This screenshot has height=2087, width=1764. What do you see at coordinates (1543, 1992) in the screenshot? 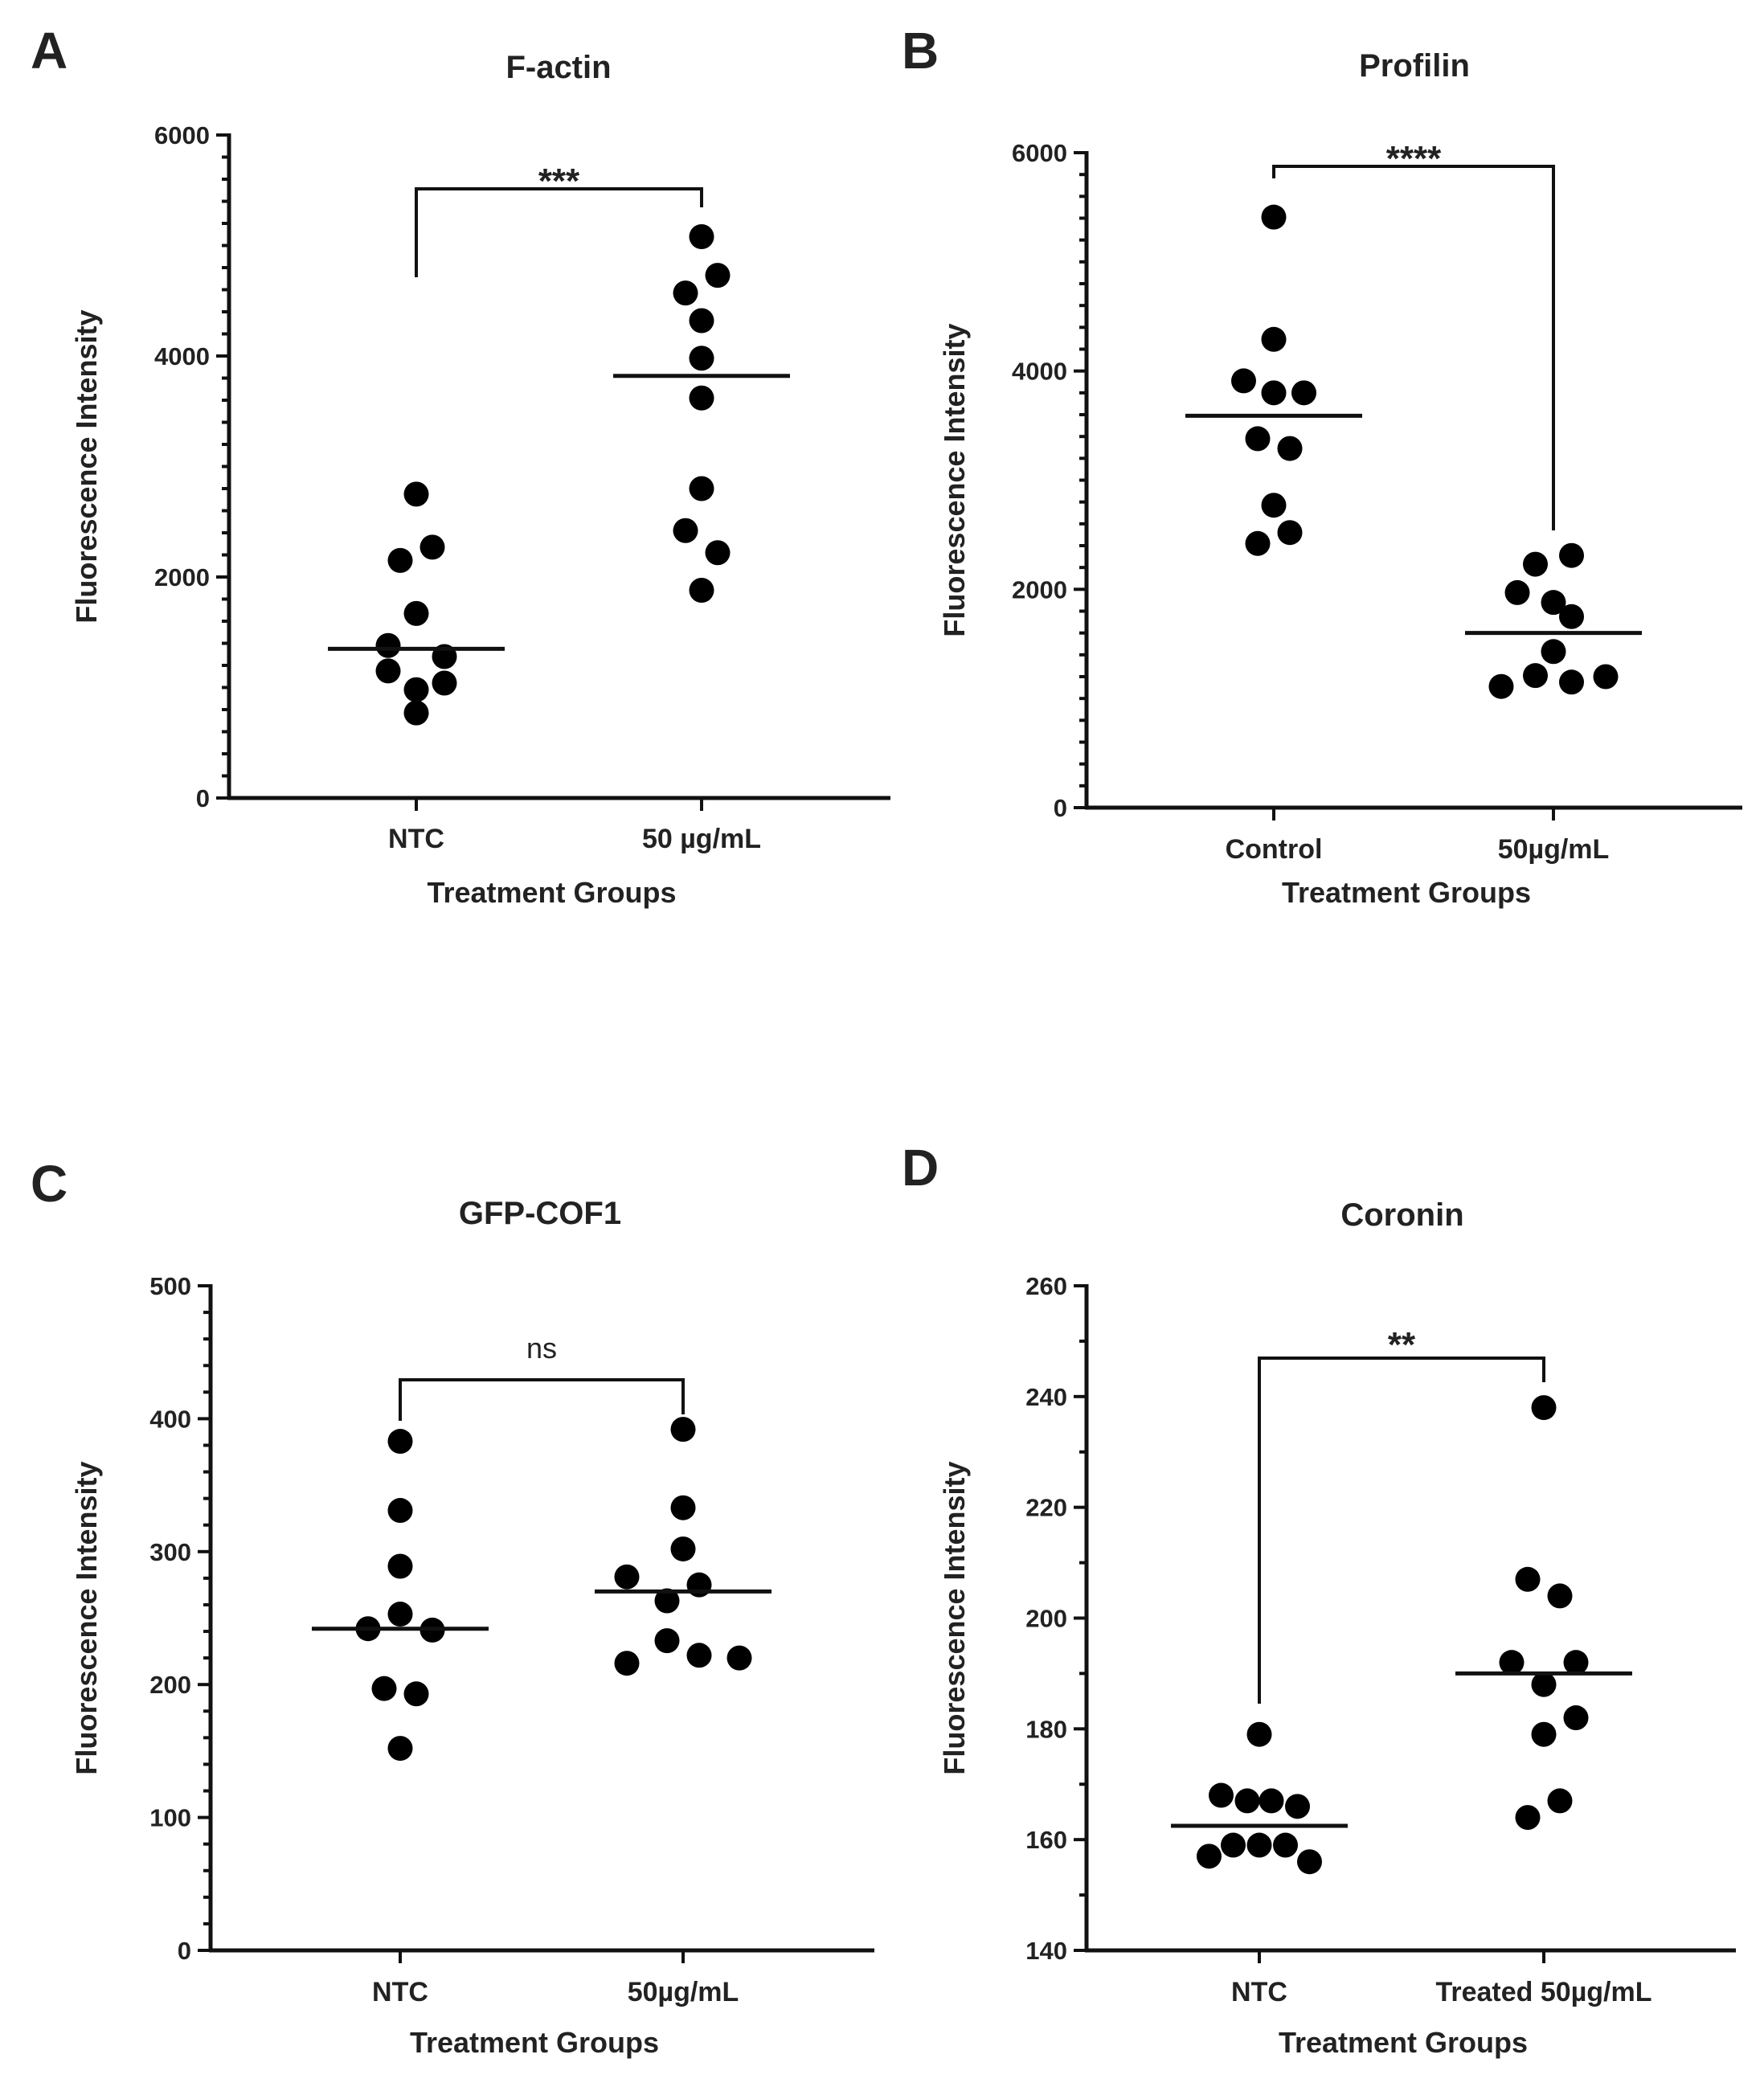
I see `x-tick-label: Treated 50µg/mL` at bounding box center [1543, 1992].